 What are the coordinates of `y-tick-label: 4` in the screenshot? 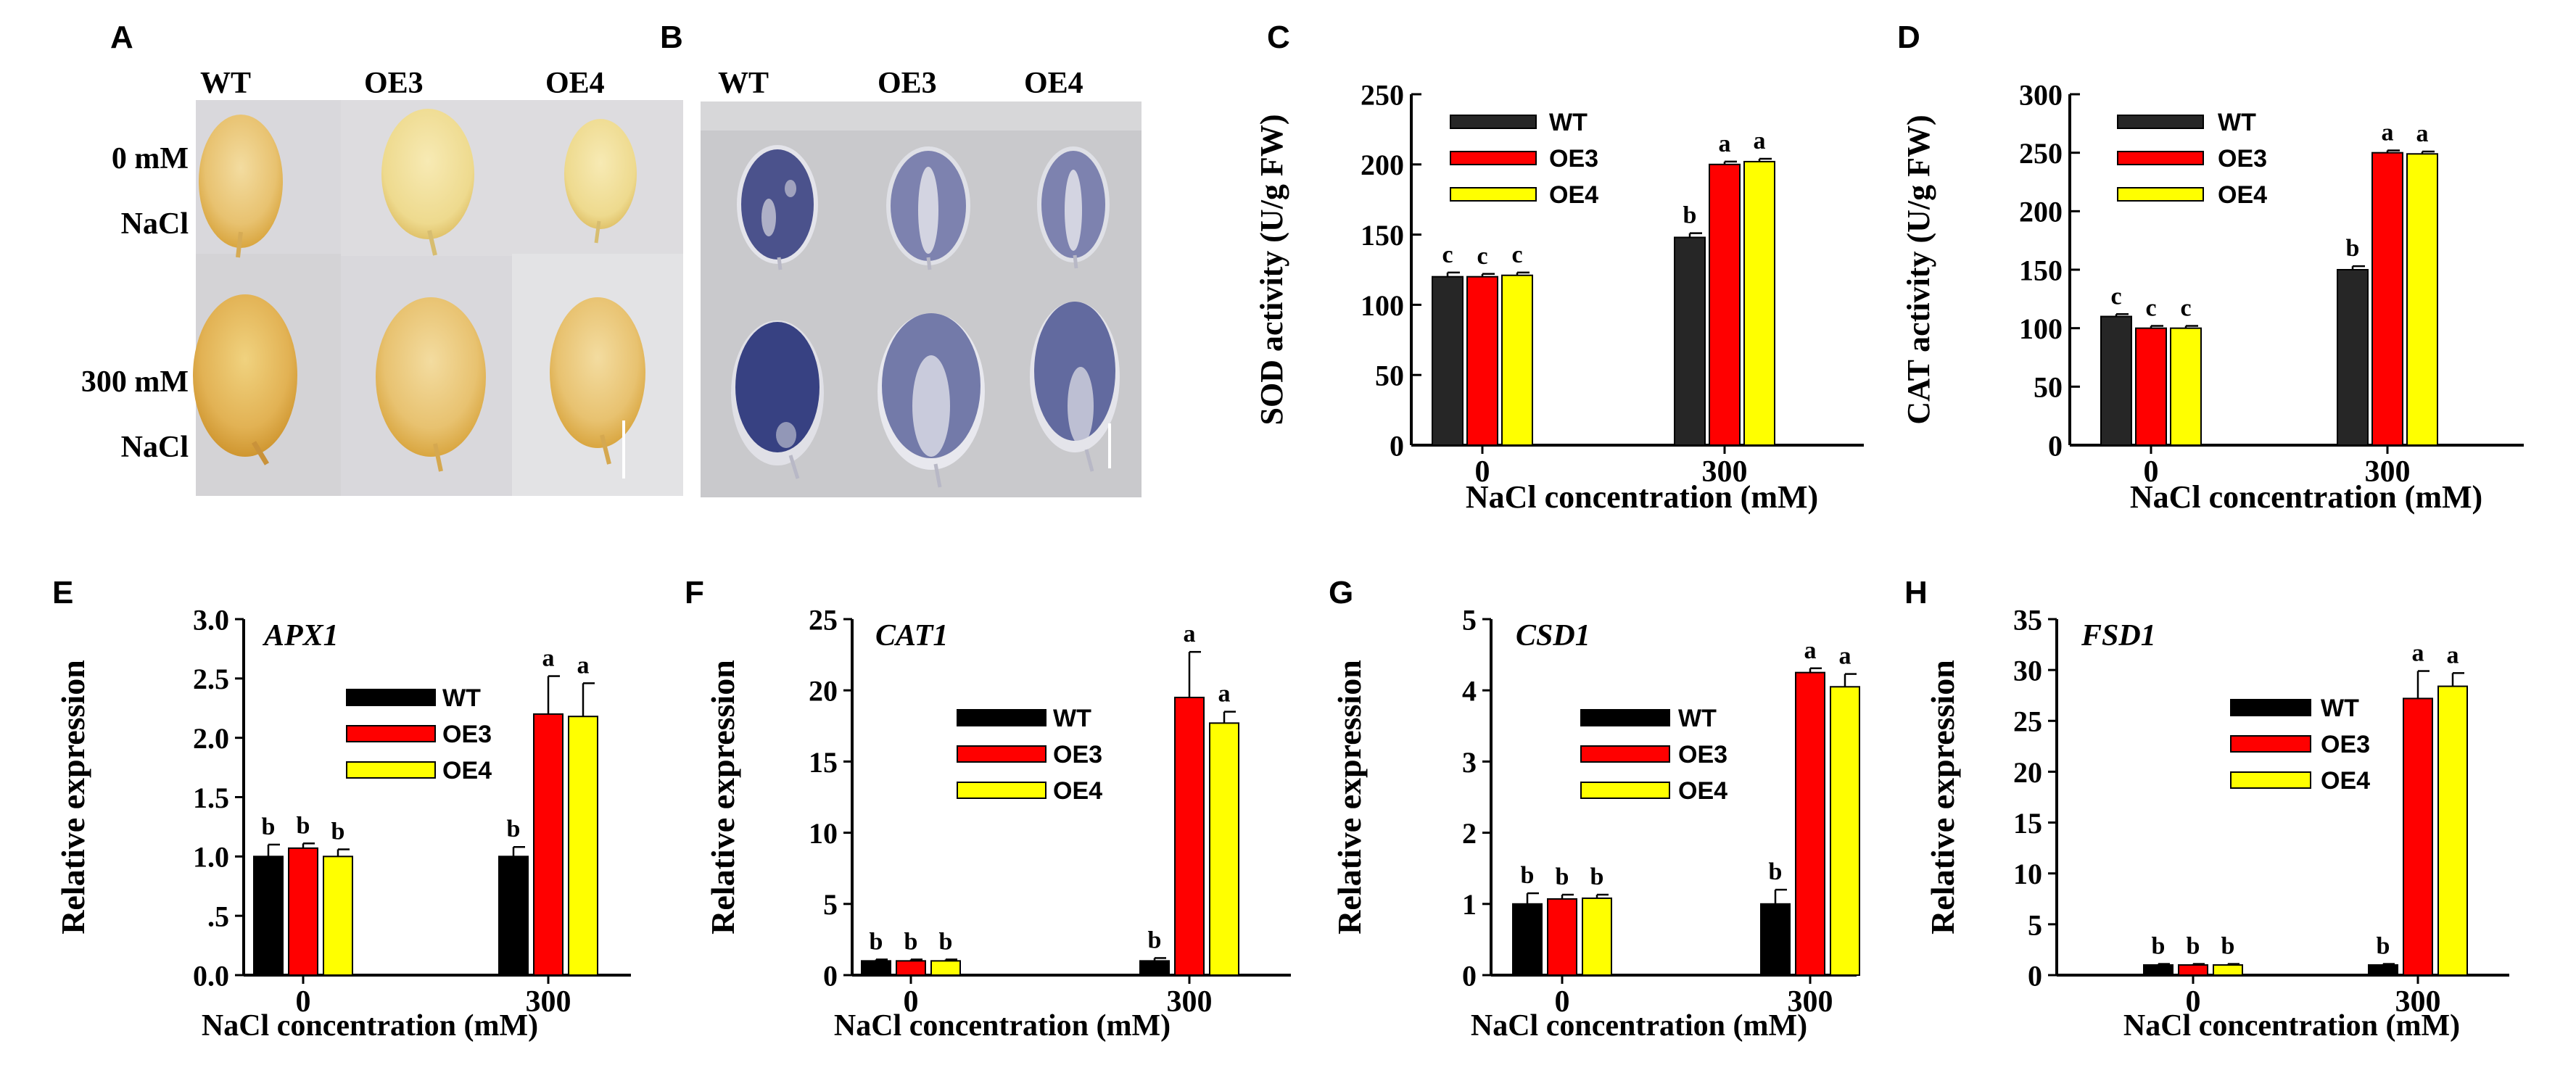 It's located at (1469, 691).